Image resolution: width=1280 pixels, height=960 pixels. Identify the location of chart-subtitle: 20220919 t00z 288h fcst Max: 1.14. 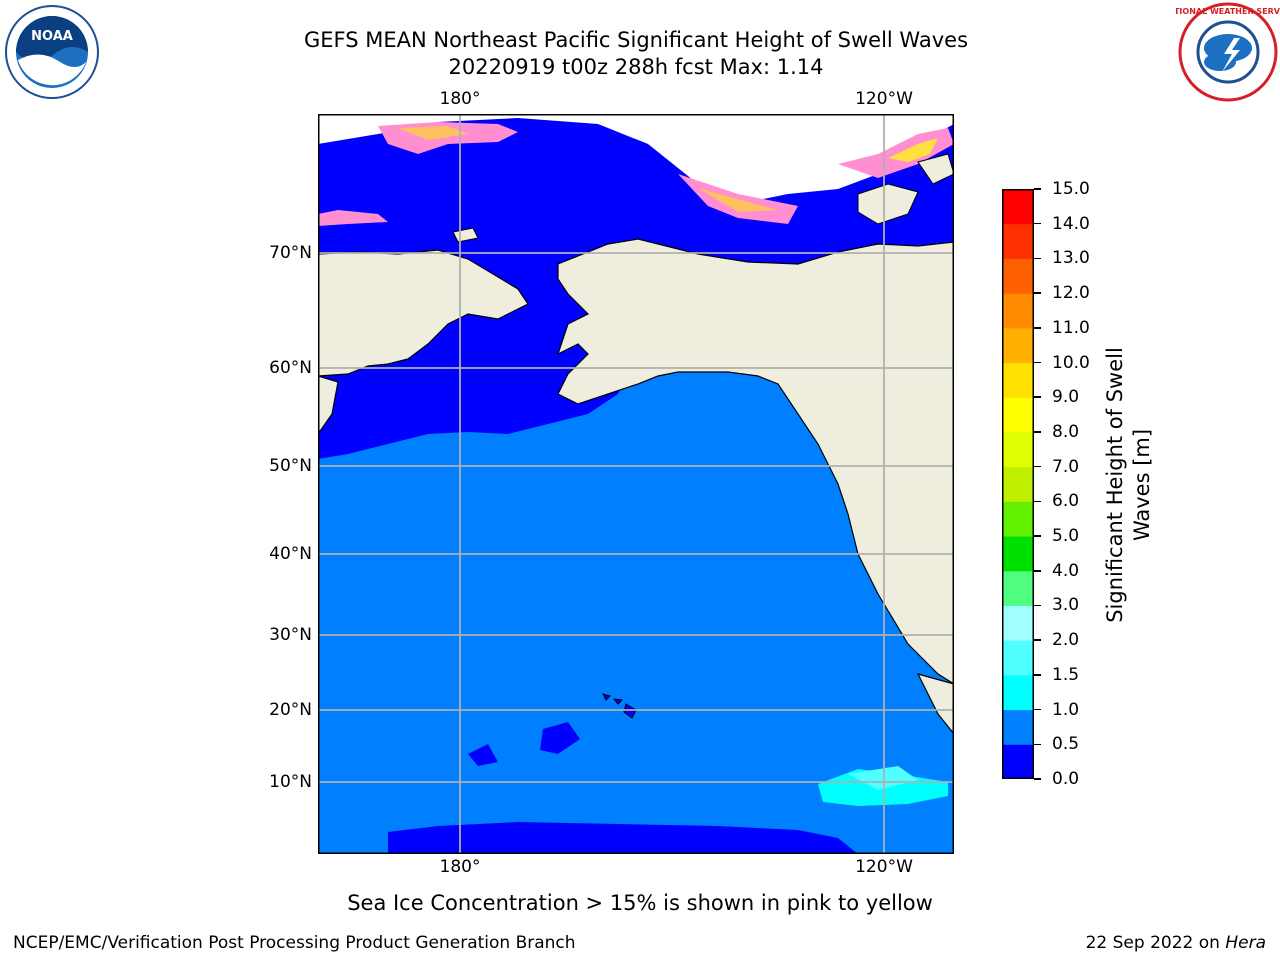
(636, 67).